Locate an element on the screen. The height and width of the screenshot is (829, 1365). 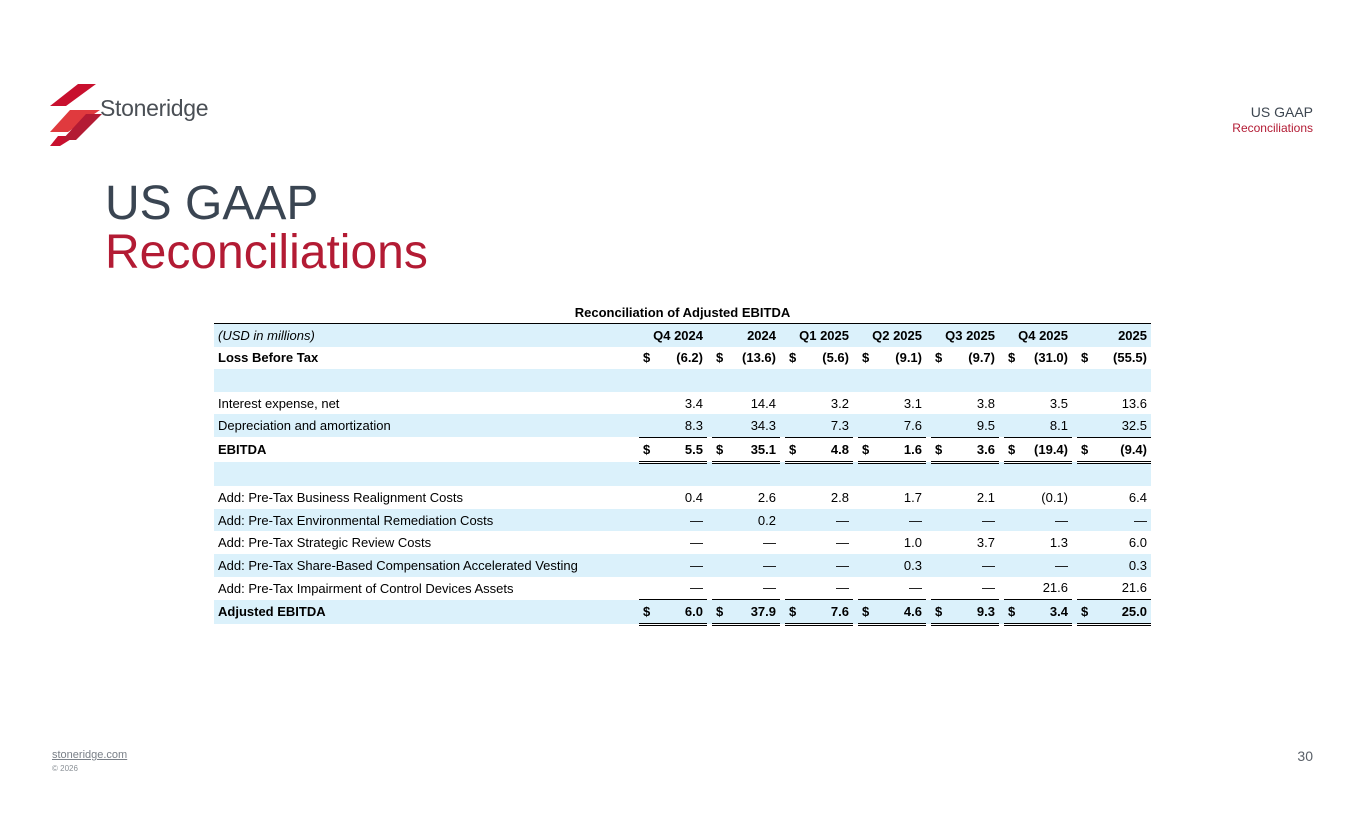
column-header: Q3 2025 is located at coordinates (965, 334).